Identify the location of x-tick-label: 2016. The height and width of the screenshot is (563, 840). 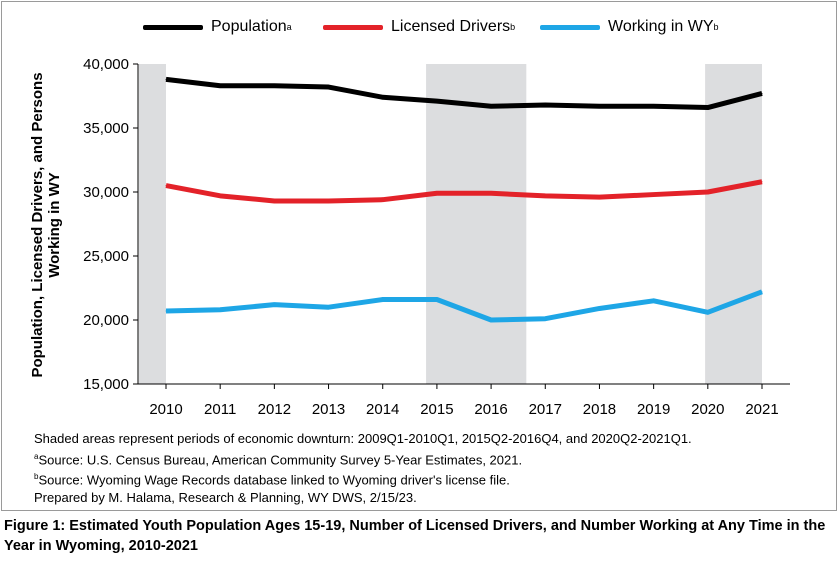
(490, 409).